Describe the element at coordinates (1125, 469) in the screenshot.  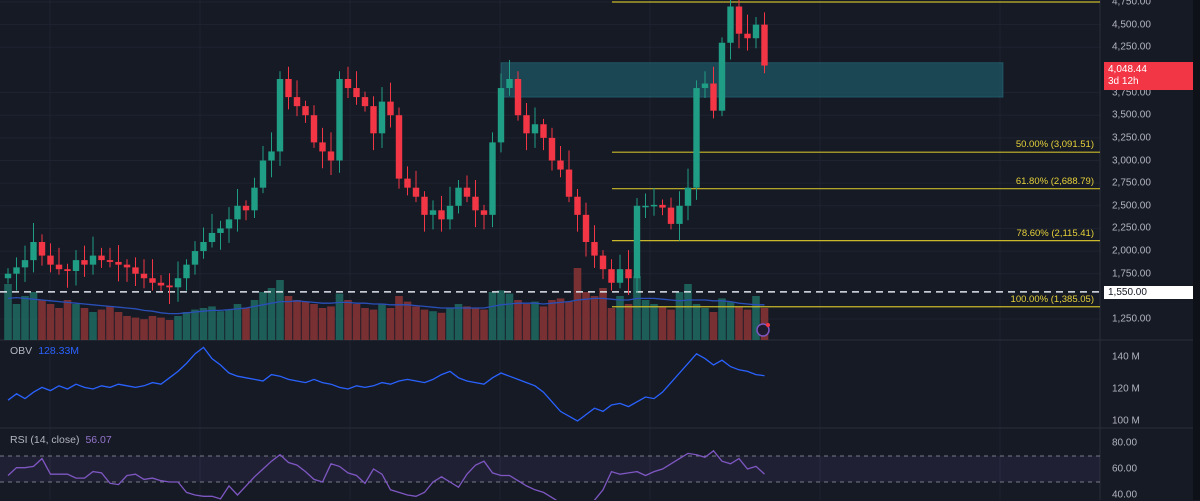
I see `axis-tick-label: 60.00` at that location.